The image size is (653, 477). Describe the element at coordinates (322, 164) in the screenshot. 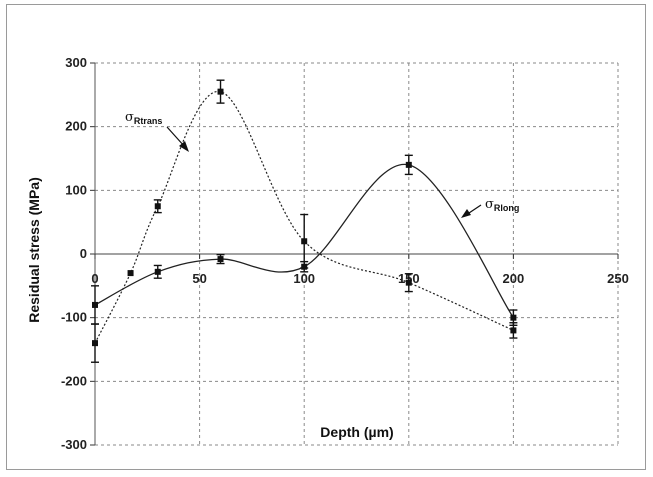

I see `annotations: σRtrans σRlong` at that location.